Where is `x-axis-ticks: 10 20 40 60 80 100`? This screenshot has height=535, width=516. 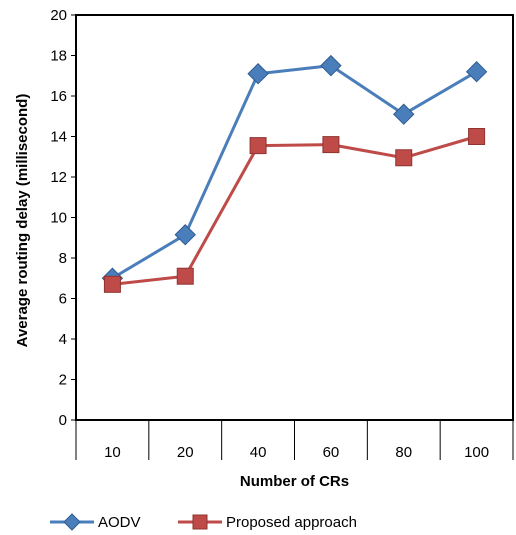 x-axis-ticks: 10 20 40 60 80 100 is located at coordinates (294, 440).